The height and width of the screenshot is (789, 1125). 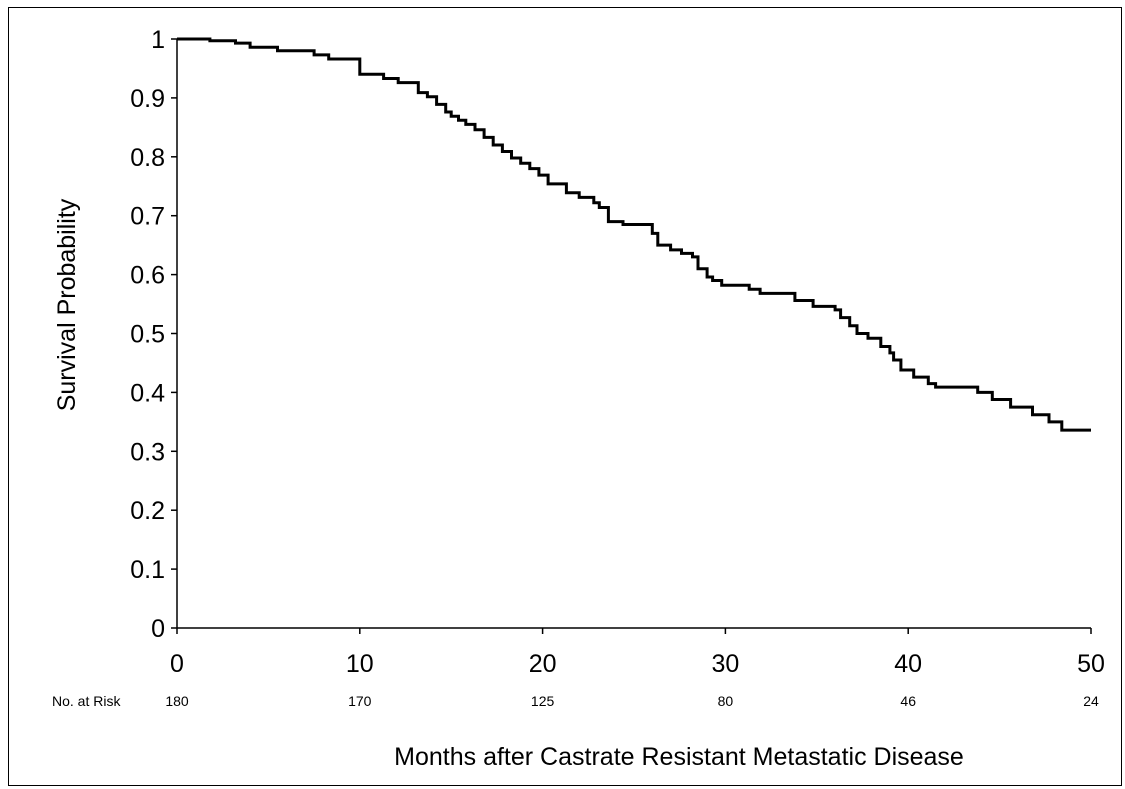 I want to click on y-tick-label: 0.1, so click(x=147, y=570).